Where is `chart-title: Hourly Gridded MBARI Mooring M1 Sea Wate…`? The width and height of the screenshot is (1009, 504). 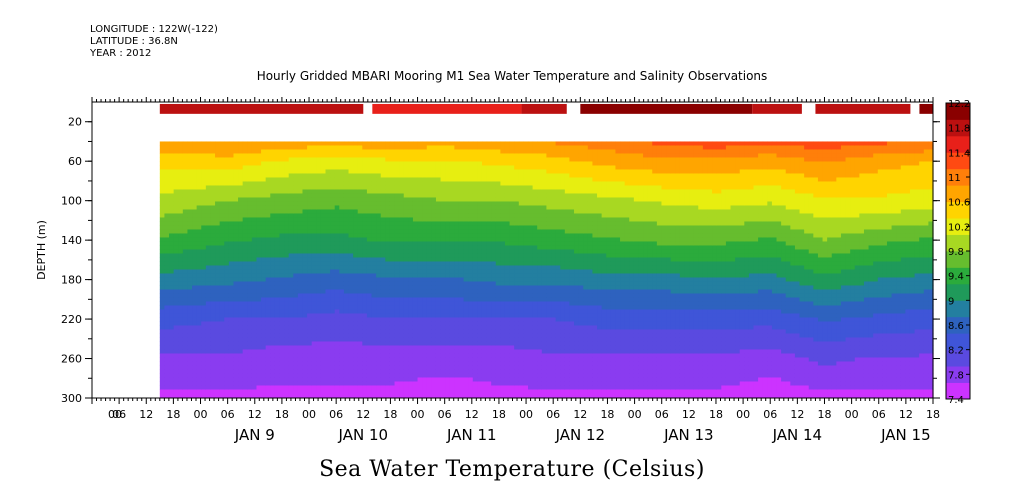 chart-title: Hourly Gridded MBARI Mooring M1 Sea Wate… is located at coordinates (512, 76).